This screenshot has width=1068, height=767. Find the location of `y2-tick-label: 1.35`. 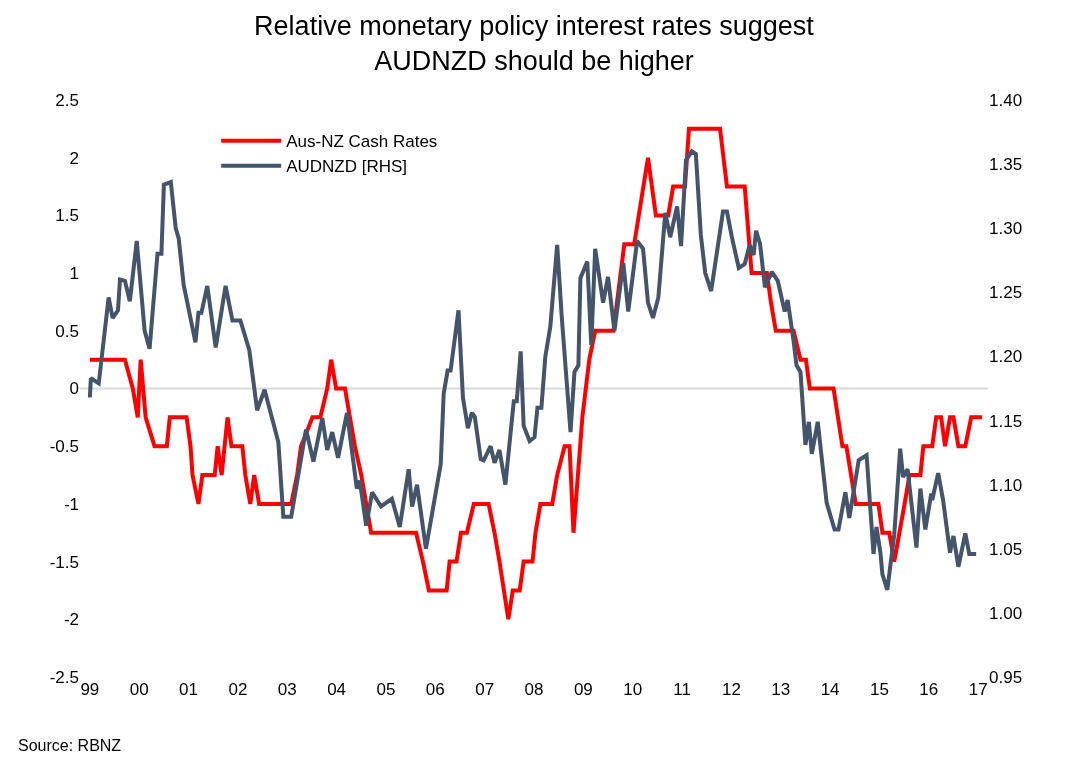

y2-tick-label: 1.35 is located at coordinates (1006, 165).